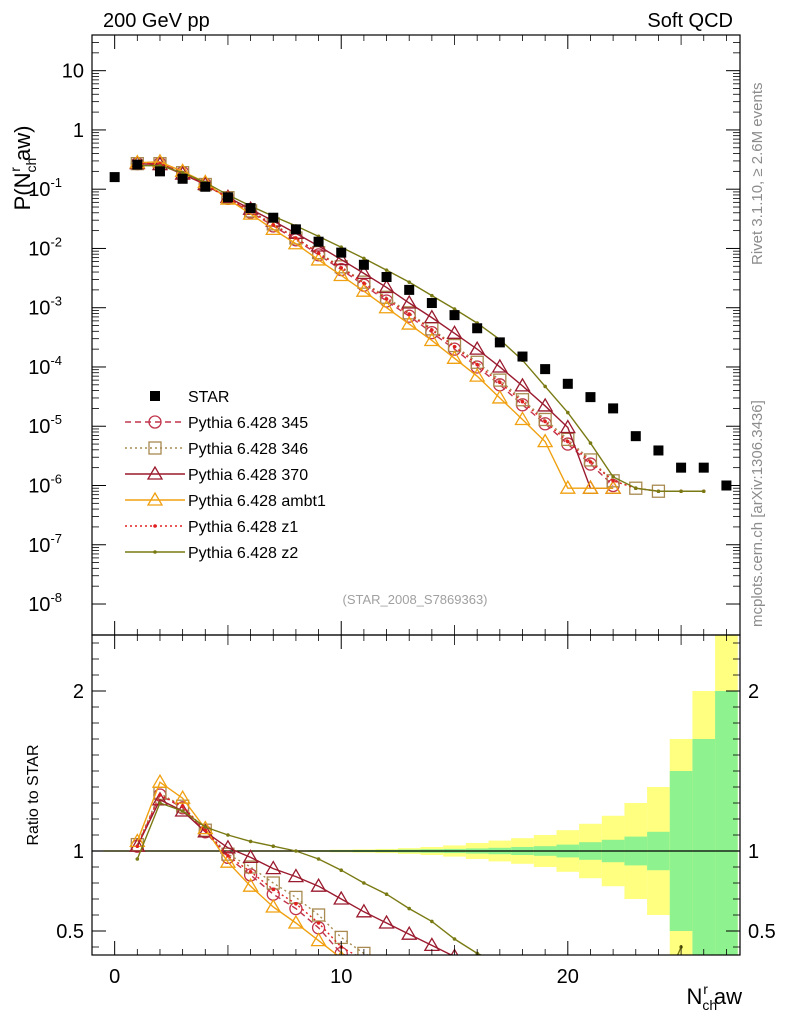 The height and width of the screenshot is (1024, 786). Describe the element at coordinates (78, 852) in the screenshot. I see `ratio-y-tick-label: 1` at that location.